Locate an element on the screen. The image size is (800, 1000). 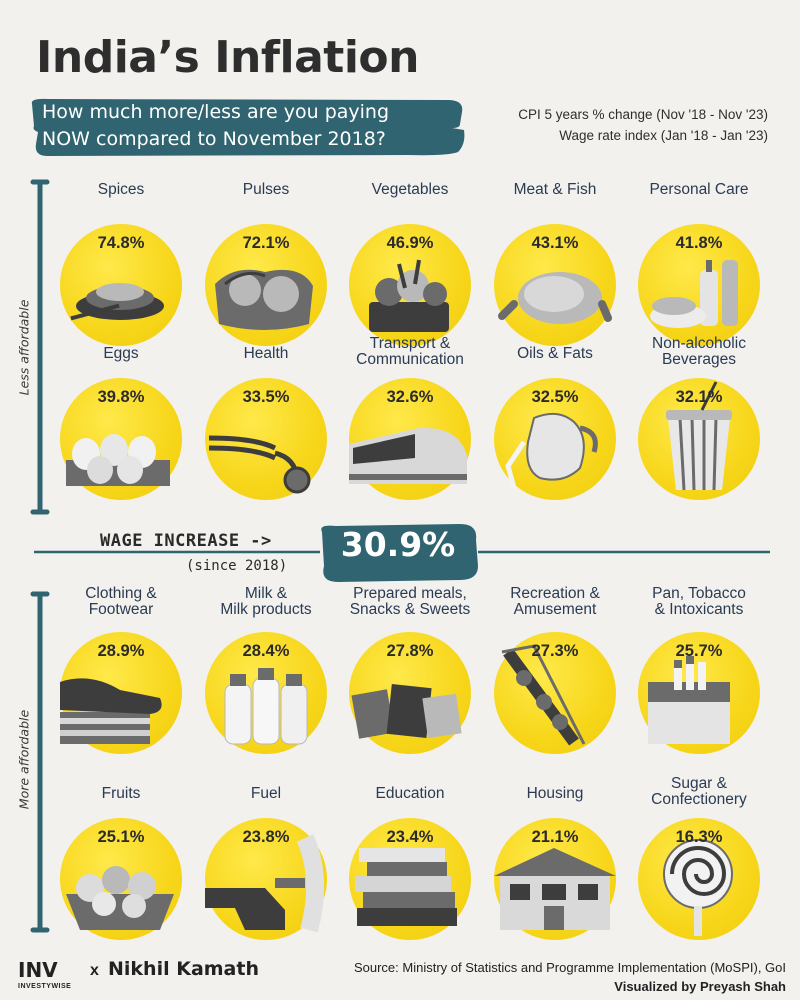
category-percent: 39.8% is located at coordinates (121, 397).